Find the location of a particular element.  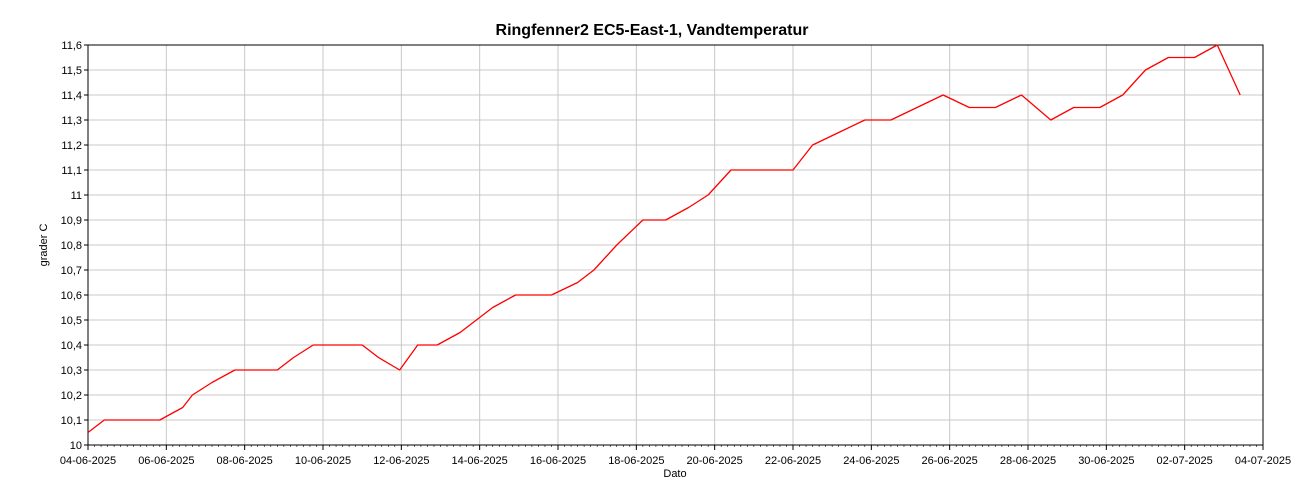

x-tick-label: 04-07-2025 is located at coordinates (1263, 461).